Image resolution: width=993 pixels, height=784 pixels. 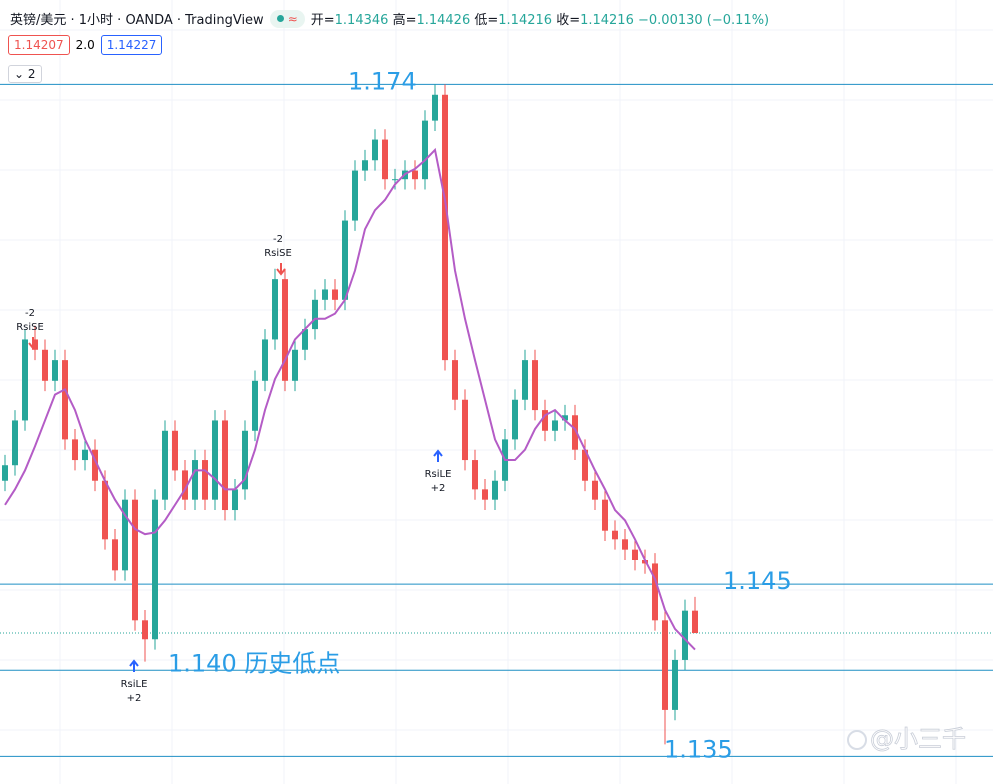 I want to click on legend-value: 1.14426, so click(x=443, y=20).